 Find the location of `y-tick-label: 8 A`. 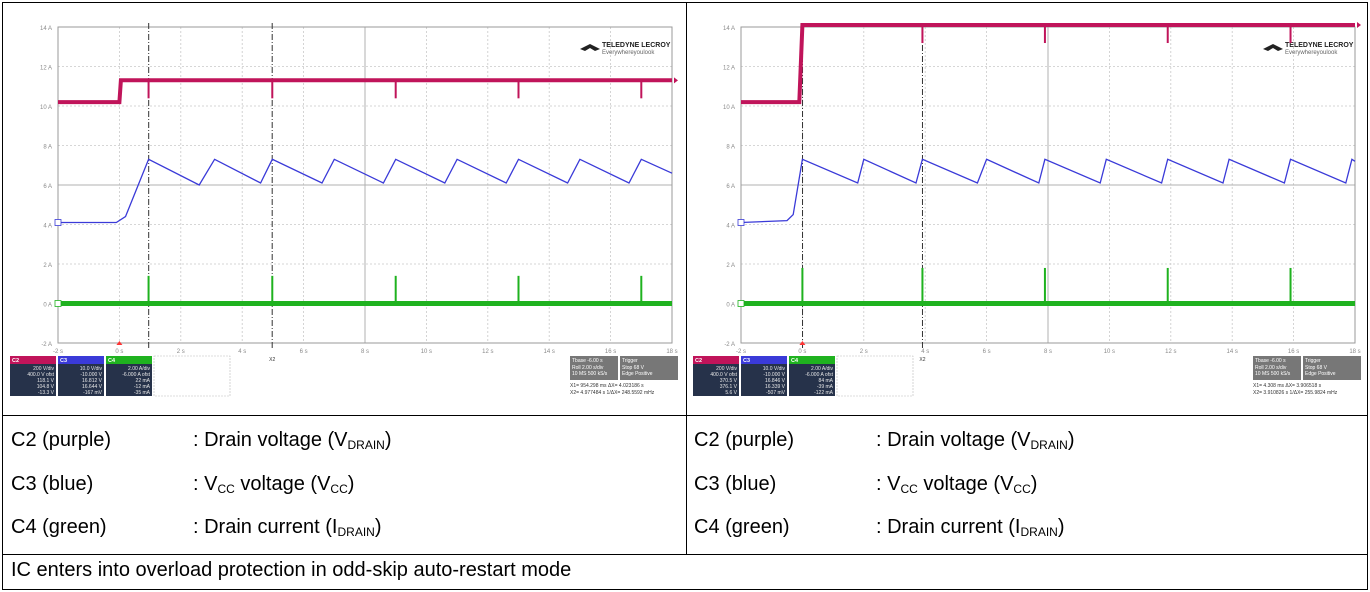

y-tick-label: 8 A is located at coordinates (730, 148).